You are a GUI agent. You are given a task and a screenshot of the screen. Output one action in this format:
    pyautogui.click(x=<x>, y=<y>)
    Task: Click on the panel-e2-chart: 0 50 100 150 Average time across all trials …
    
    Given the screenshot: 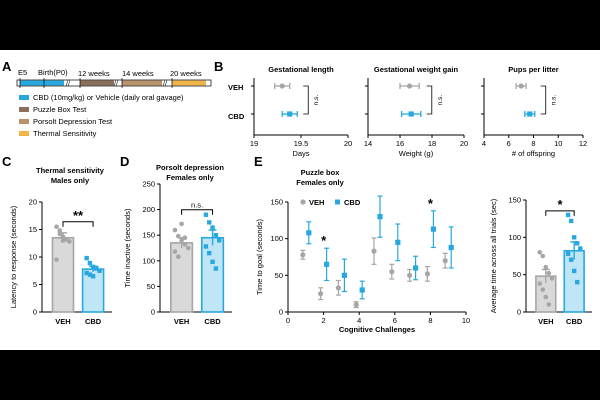 What is the action you would take?
    pyautogui.click(x=540, y=261)
    